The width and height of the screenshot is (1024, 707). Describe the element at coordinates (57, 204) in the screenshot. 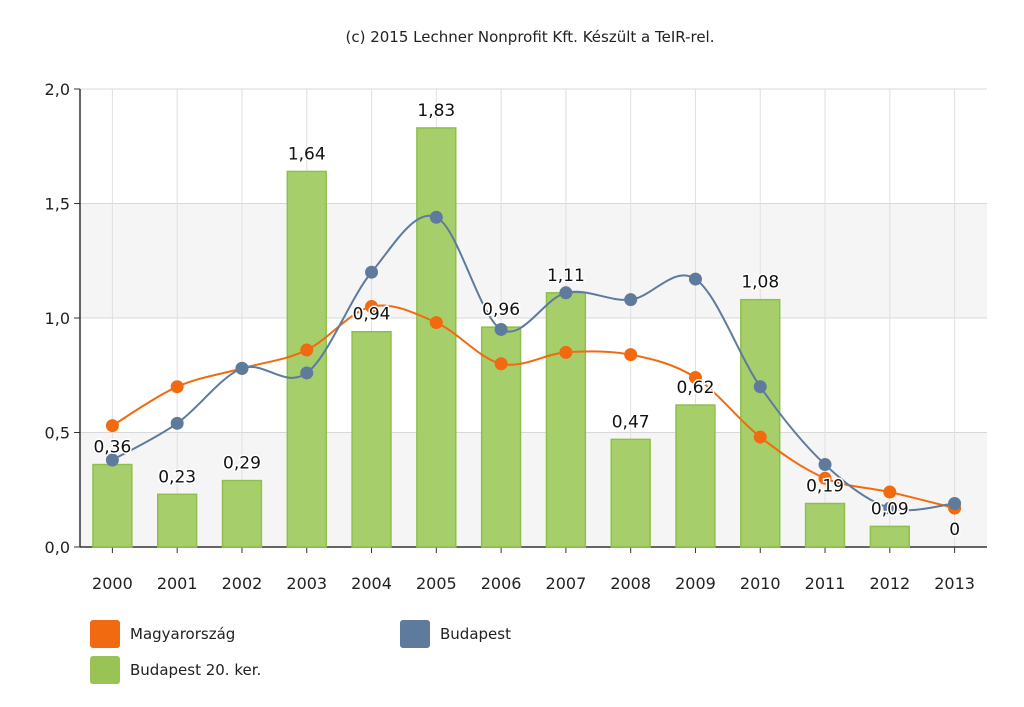

I see `y-tick-label: 1,5` at that location.